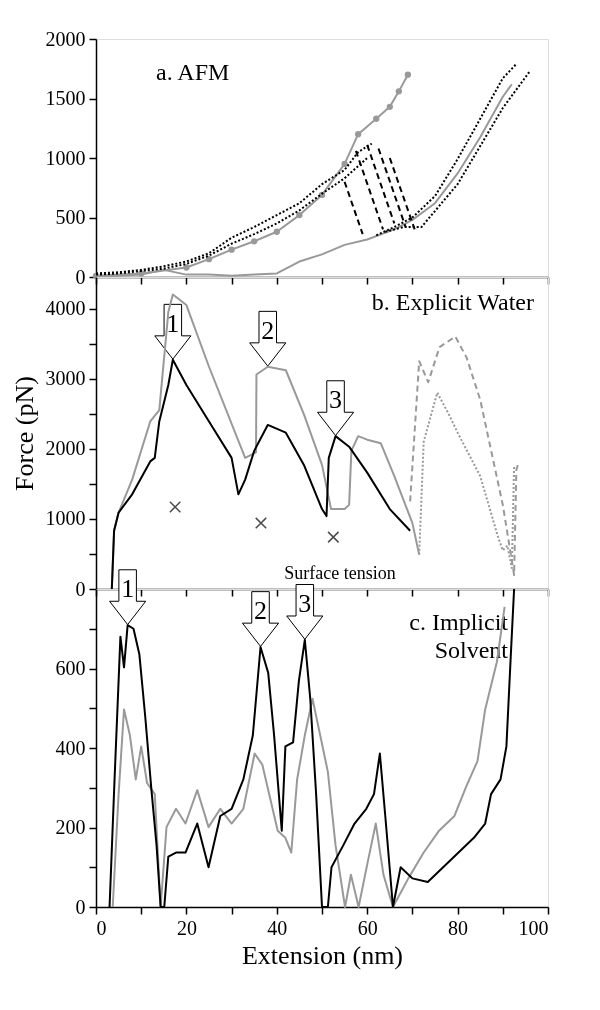 This screenshot has height=1010, width=600. I want to click on x-tick-label: 0, so click(101, 927).